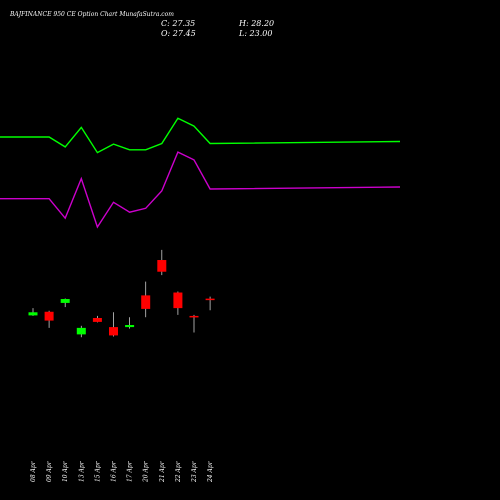 The width and height of the screenshot is (500, 500). What do you see at coordinates (81, 471) in the screenshot?
I see `x-tick-label: 13 Apr` at bounding box center [81, 471].